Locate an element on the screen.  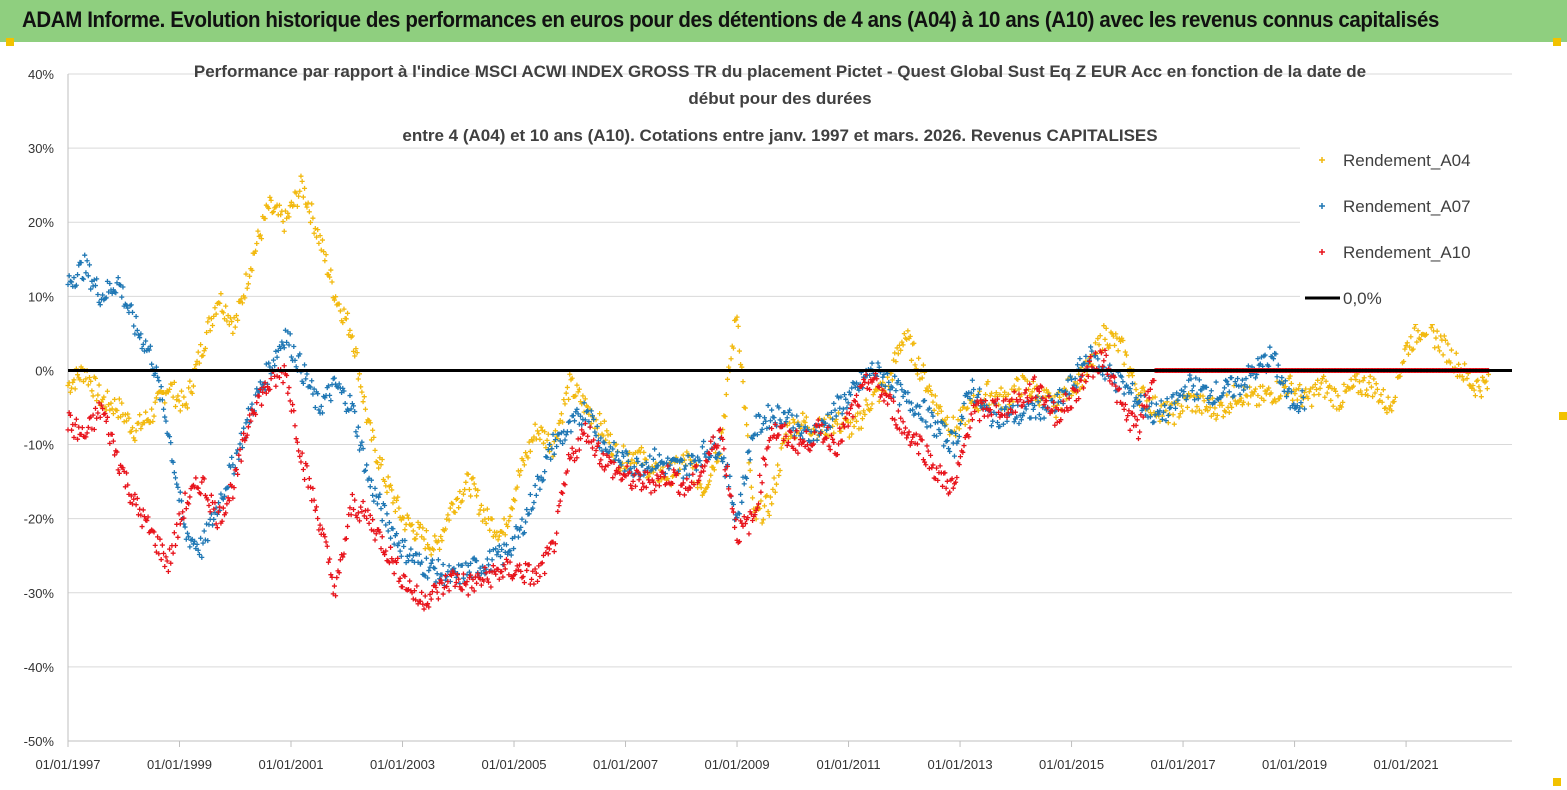
y-tick-label: -50% is located at coordinates (39, 741).